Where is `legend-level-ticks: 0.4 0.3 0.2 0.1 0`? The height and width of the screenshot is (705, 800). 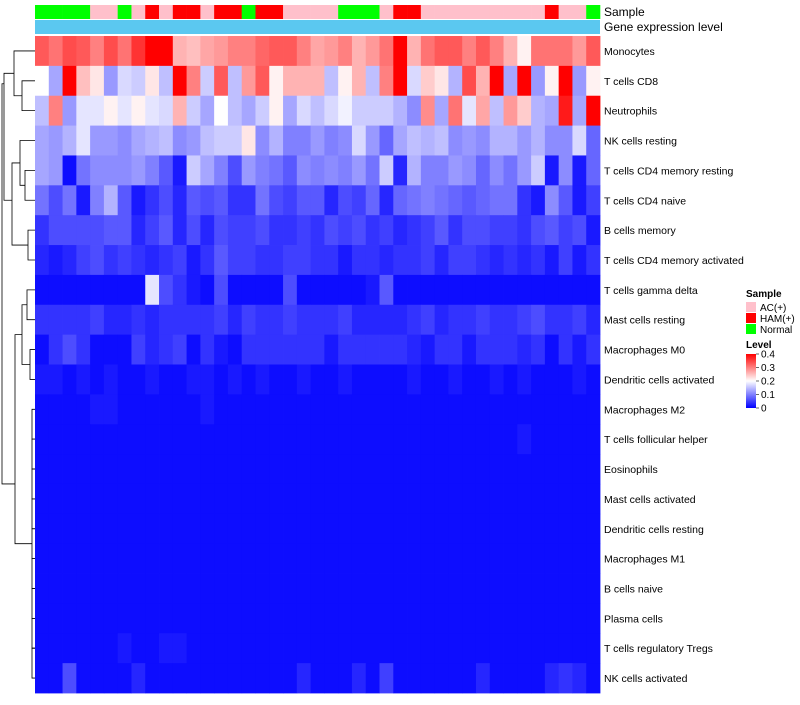
legend-level-ticks: 0.4 0.3 0.2 0.1 0 is located at coordinates (765, 382).